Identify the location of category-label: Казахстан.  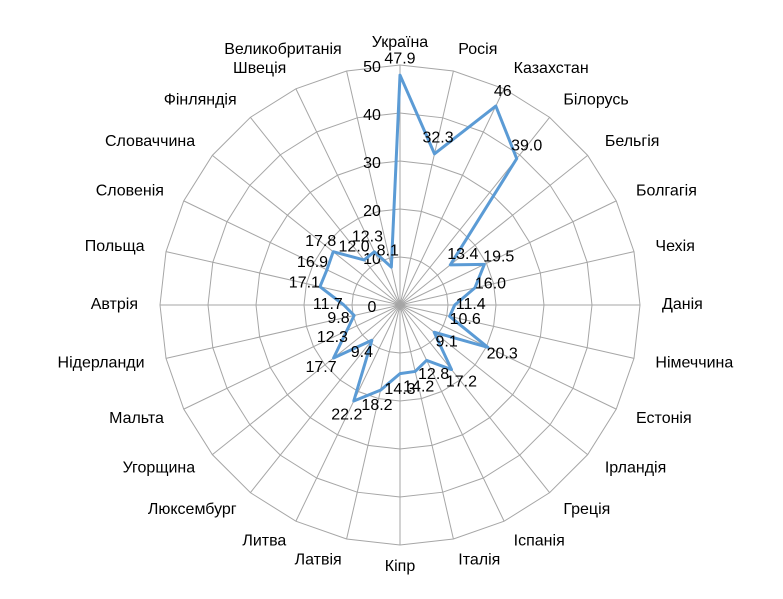
(551, 68).